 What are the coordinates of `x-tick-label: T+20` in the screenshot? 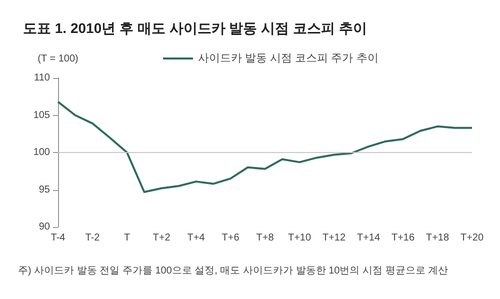 It's located at (472, 238).